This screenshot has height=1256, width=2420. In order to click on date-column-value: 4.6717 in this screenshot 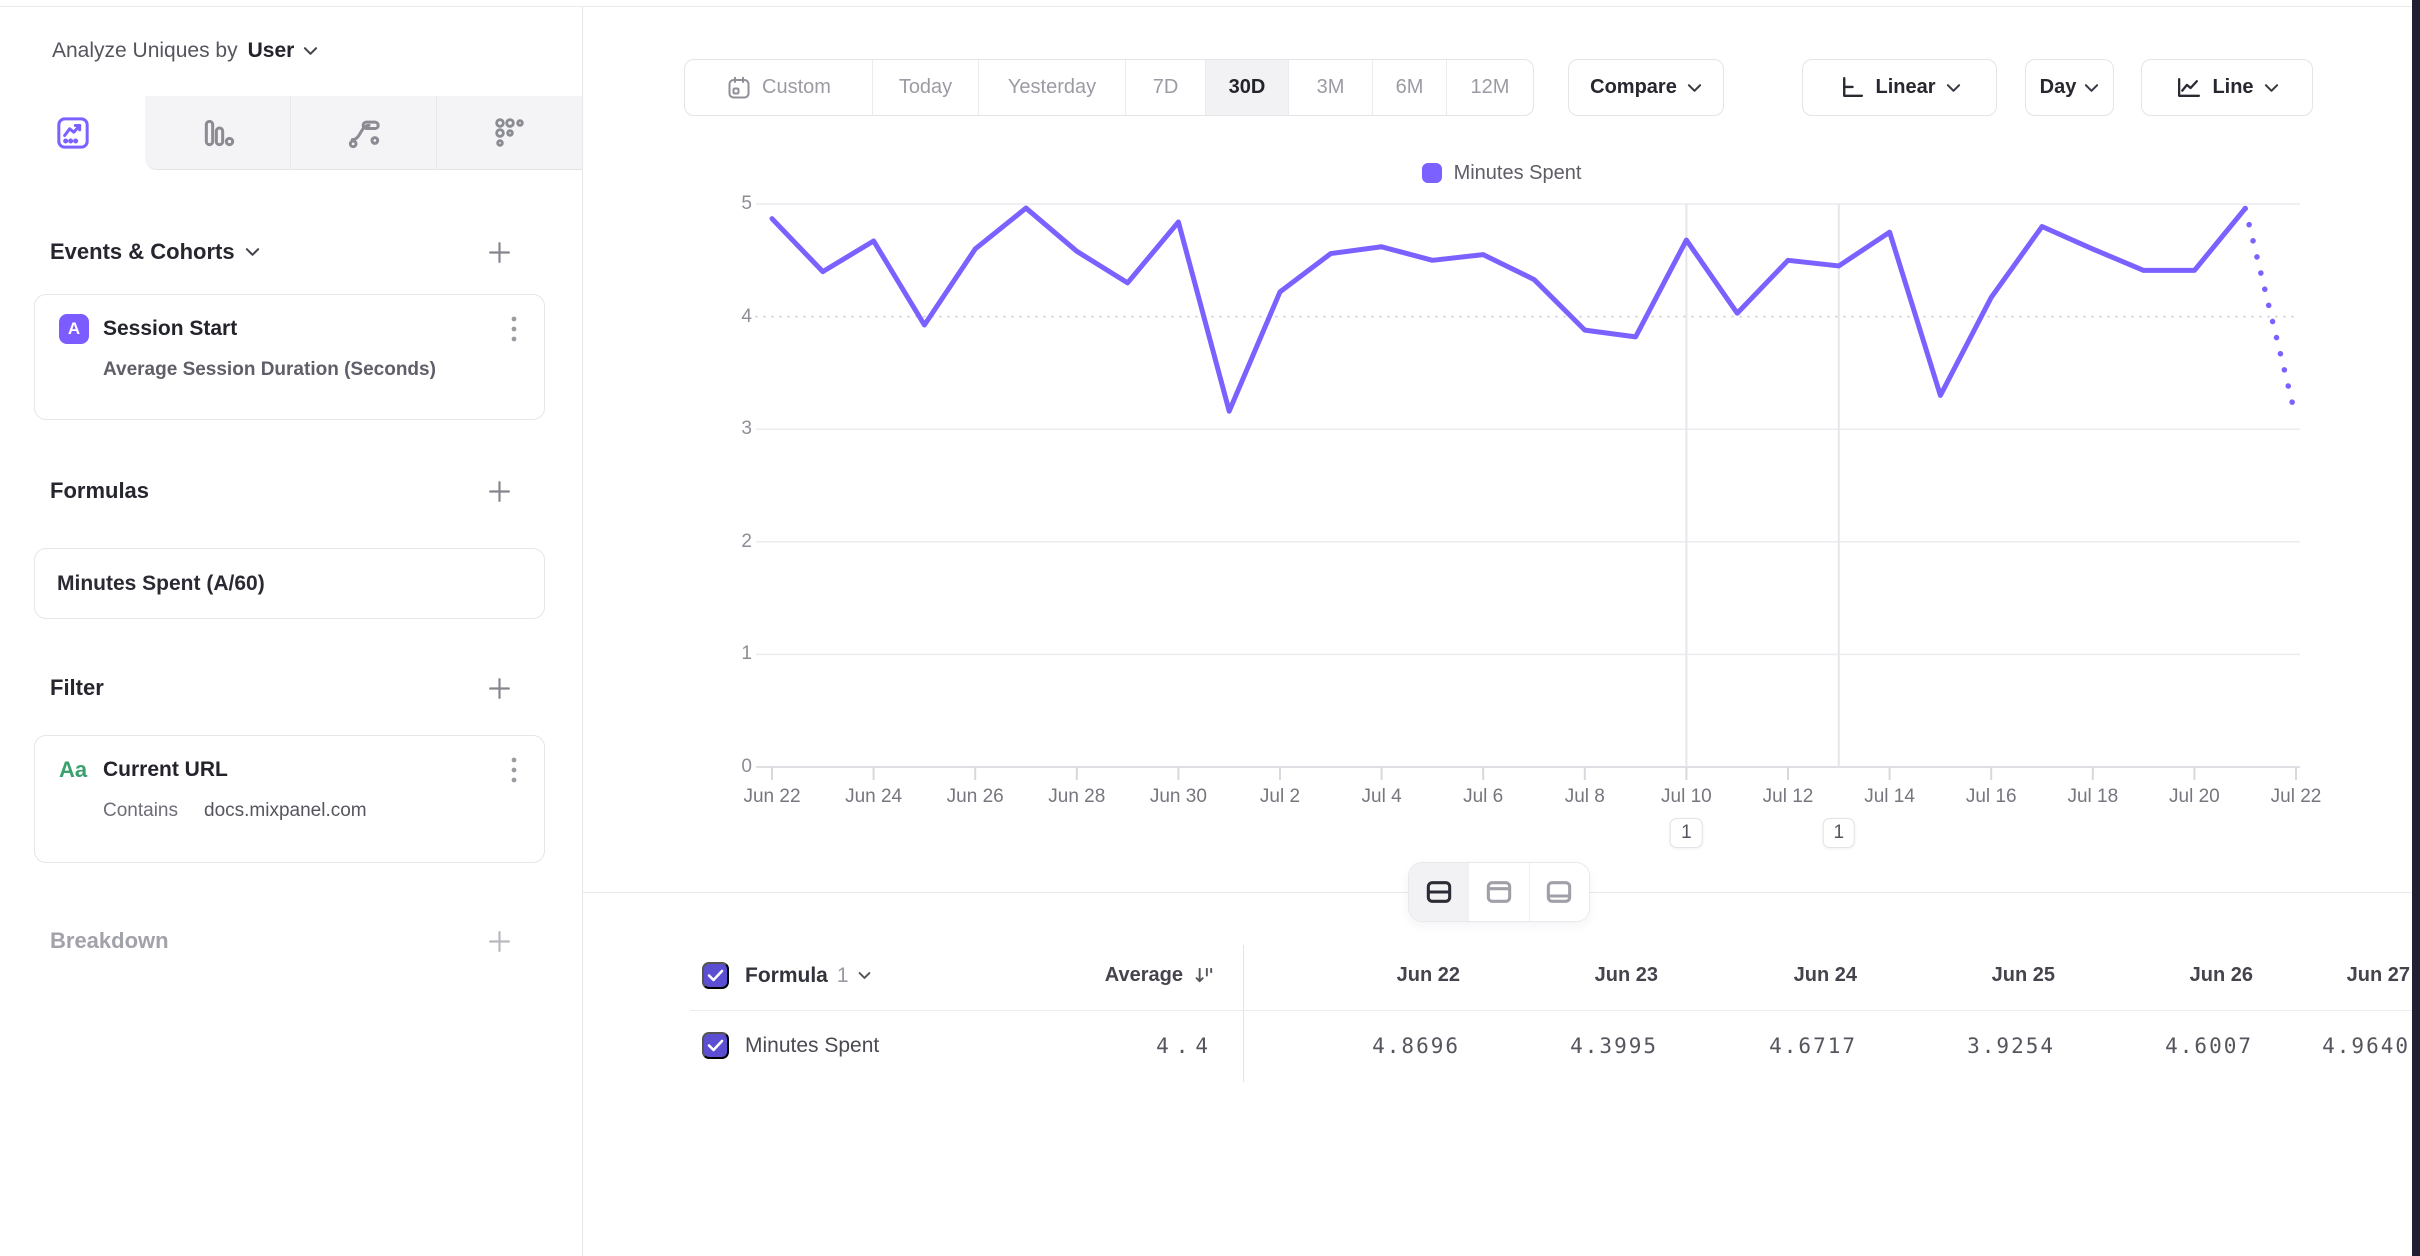, I will do `click(1813, 1046)`.